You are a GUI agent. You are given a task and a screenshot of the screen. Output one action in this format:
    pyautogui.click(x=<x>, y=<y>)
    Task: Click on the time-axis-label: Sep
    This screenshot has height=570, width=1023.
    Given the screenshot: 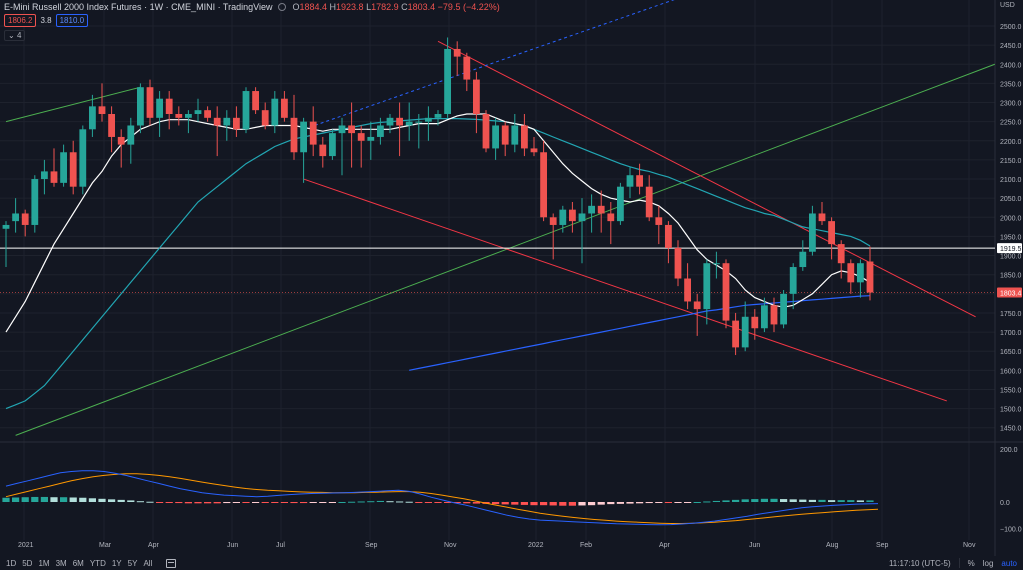 What is the action you would take?
    pyautogui.click(x=882, y=545)
    